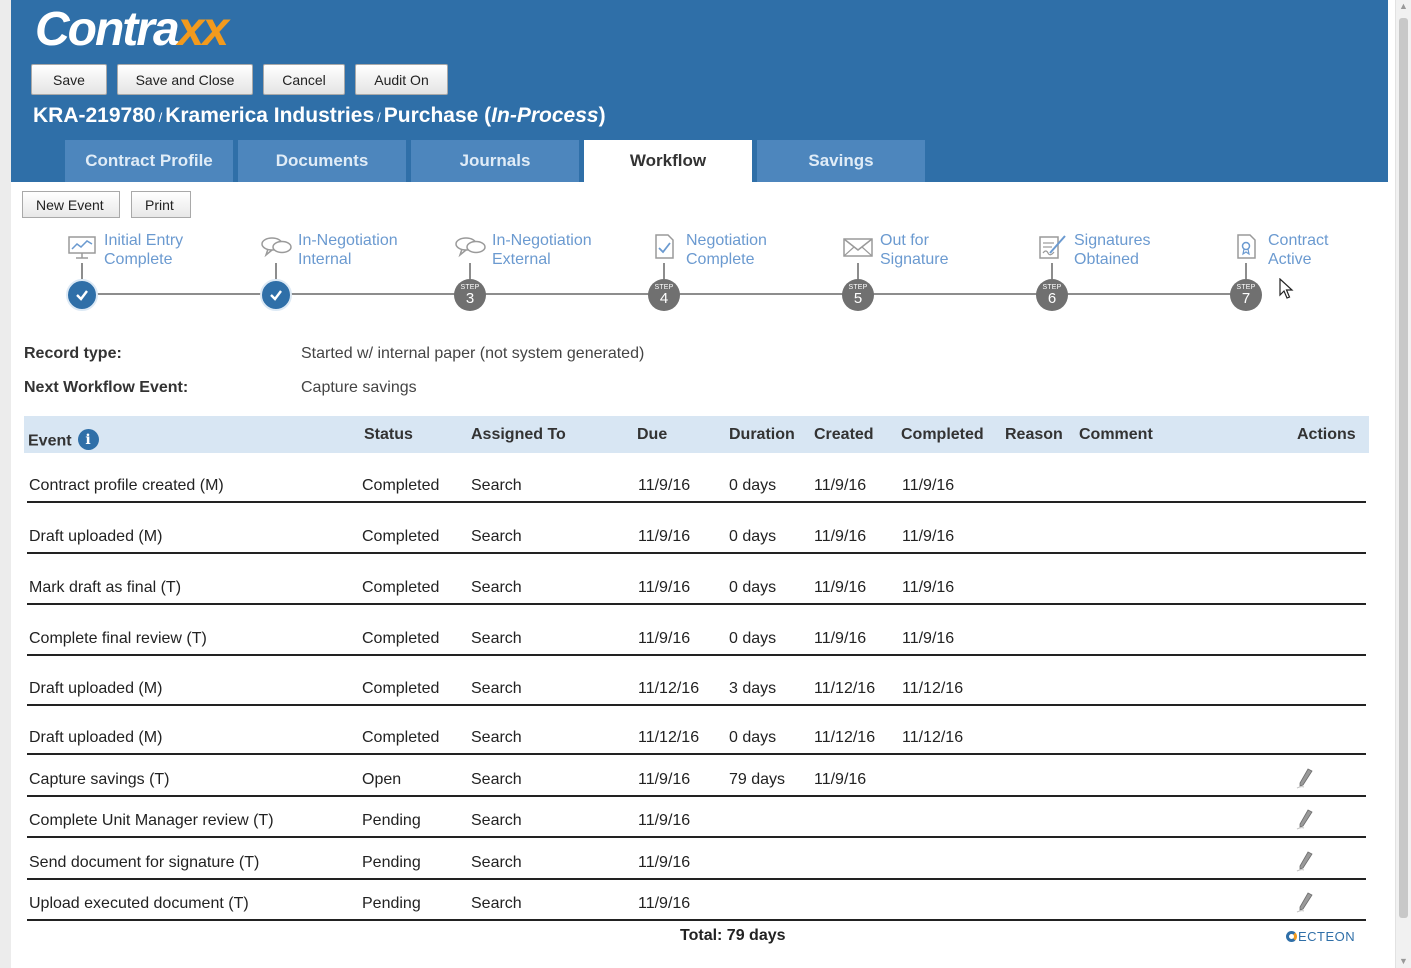 This screenshot has width=1411, height=968. What do you see at coordinates (63, 440) in the screenshot?
I see `header-event: Event i` at bounding box center [63, 440].